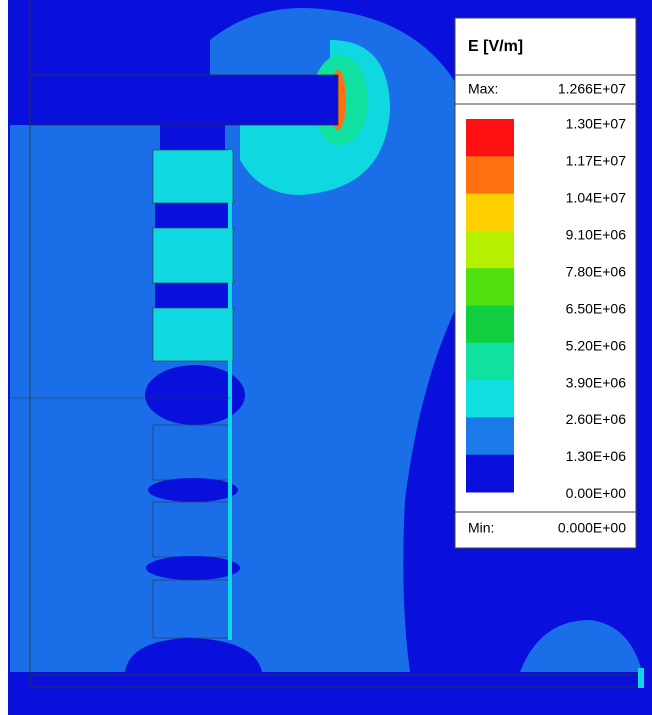 This screenshot has width=652, height=715. Describe the element at coordinates (596, 124) in the screenshot. I see `level-label: 1.30E+07` at that location.